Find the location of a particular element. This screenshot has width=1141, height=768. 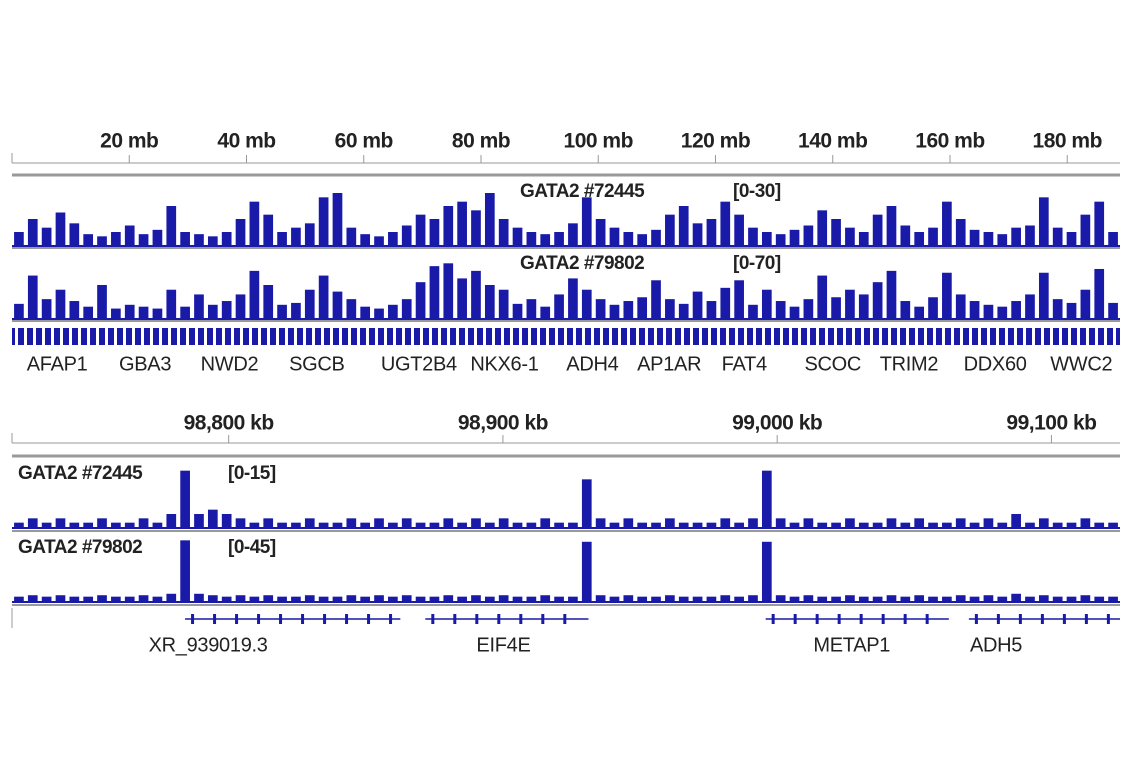

track-range: [0-15] is located at coordinates (252, 473).